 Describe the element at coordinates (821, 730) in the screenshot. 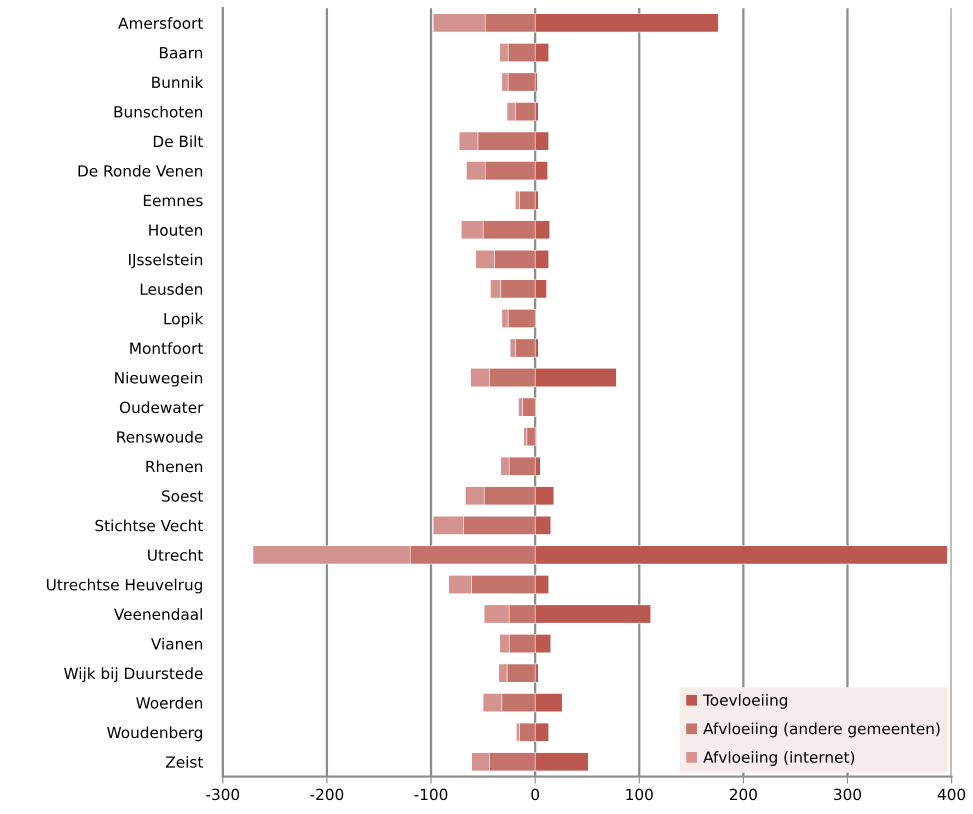

I see `legend-label: Afvloeiing (andere gemeenten)` at that location.